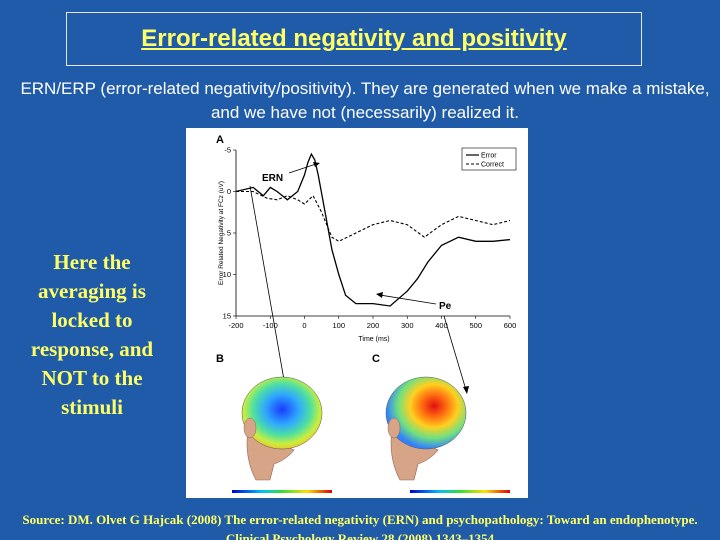 The image size is (720, 540). I want to click on chart-legend: Error Correct, so click(489, 159).